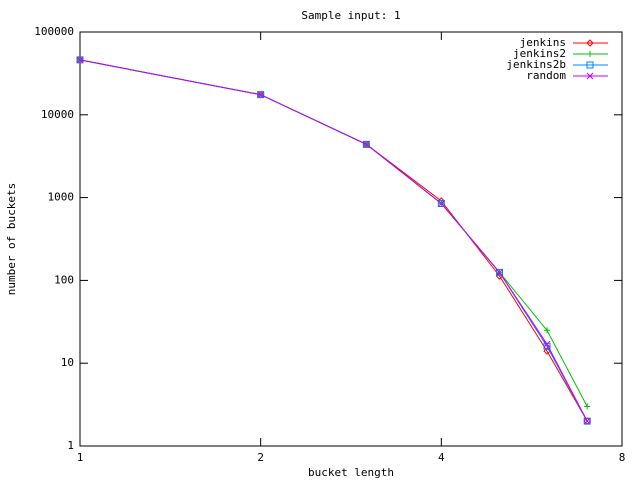  I want to click on legend-label: jenkins2b, so click(536, 64).